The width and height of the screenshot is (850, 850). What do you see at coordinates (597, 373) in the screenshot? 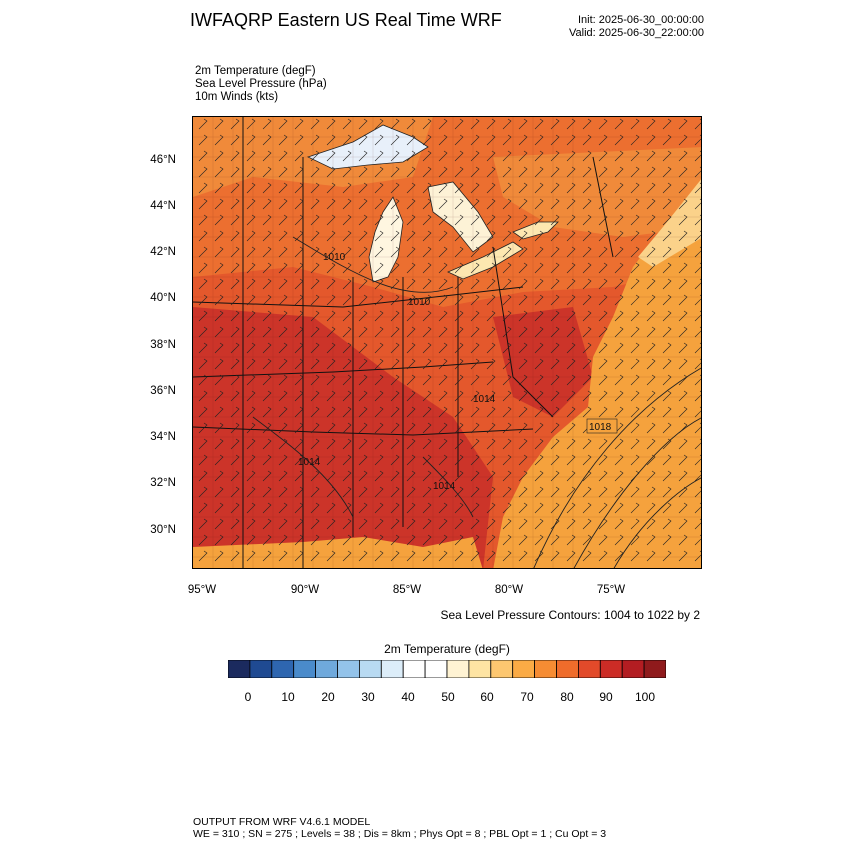
I see `atlantic-ocean` at bounding box center [597, 373].